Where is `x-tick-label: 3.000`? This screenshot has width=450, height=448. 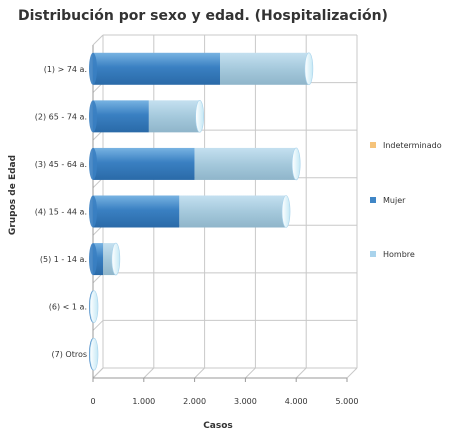 x-tick-label: 3.000 is located at coordinates (245, 401).